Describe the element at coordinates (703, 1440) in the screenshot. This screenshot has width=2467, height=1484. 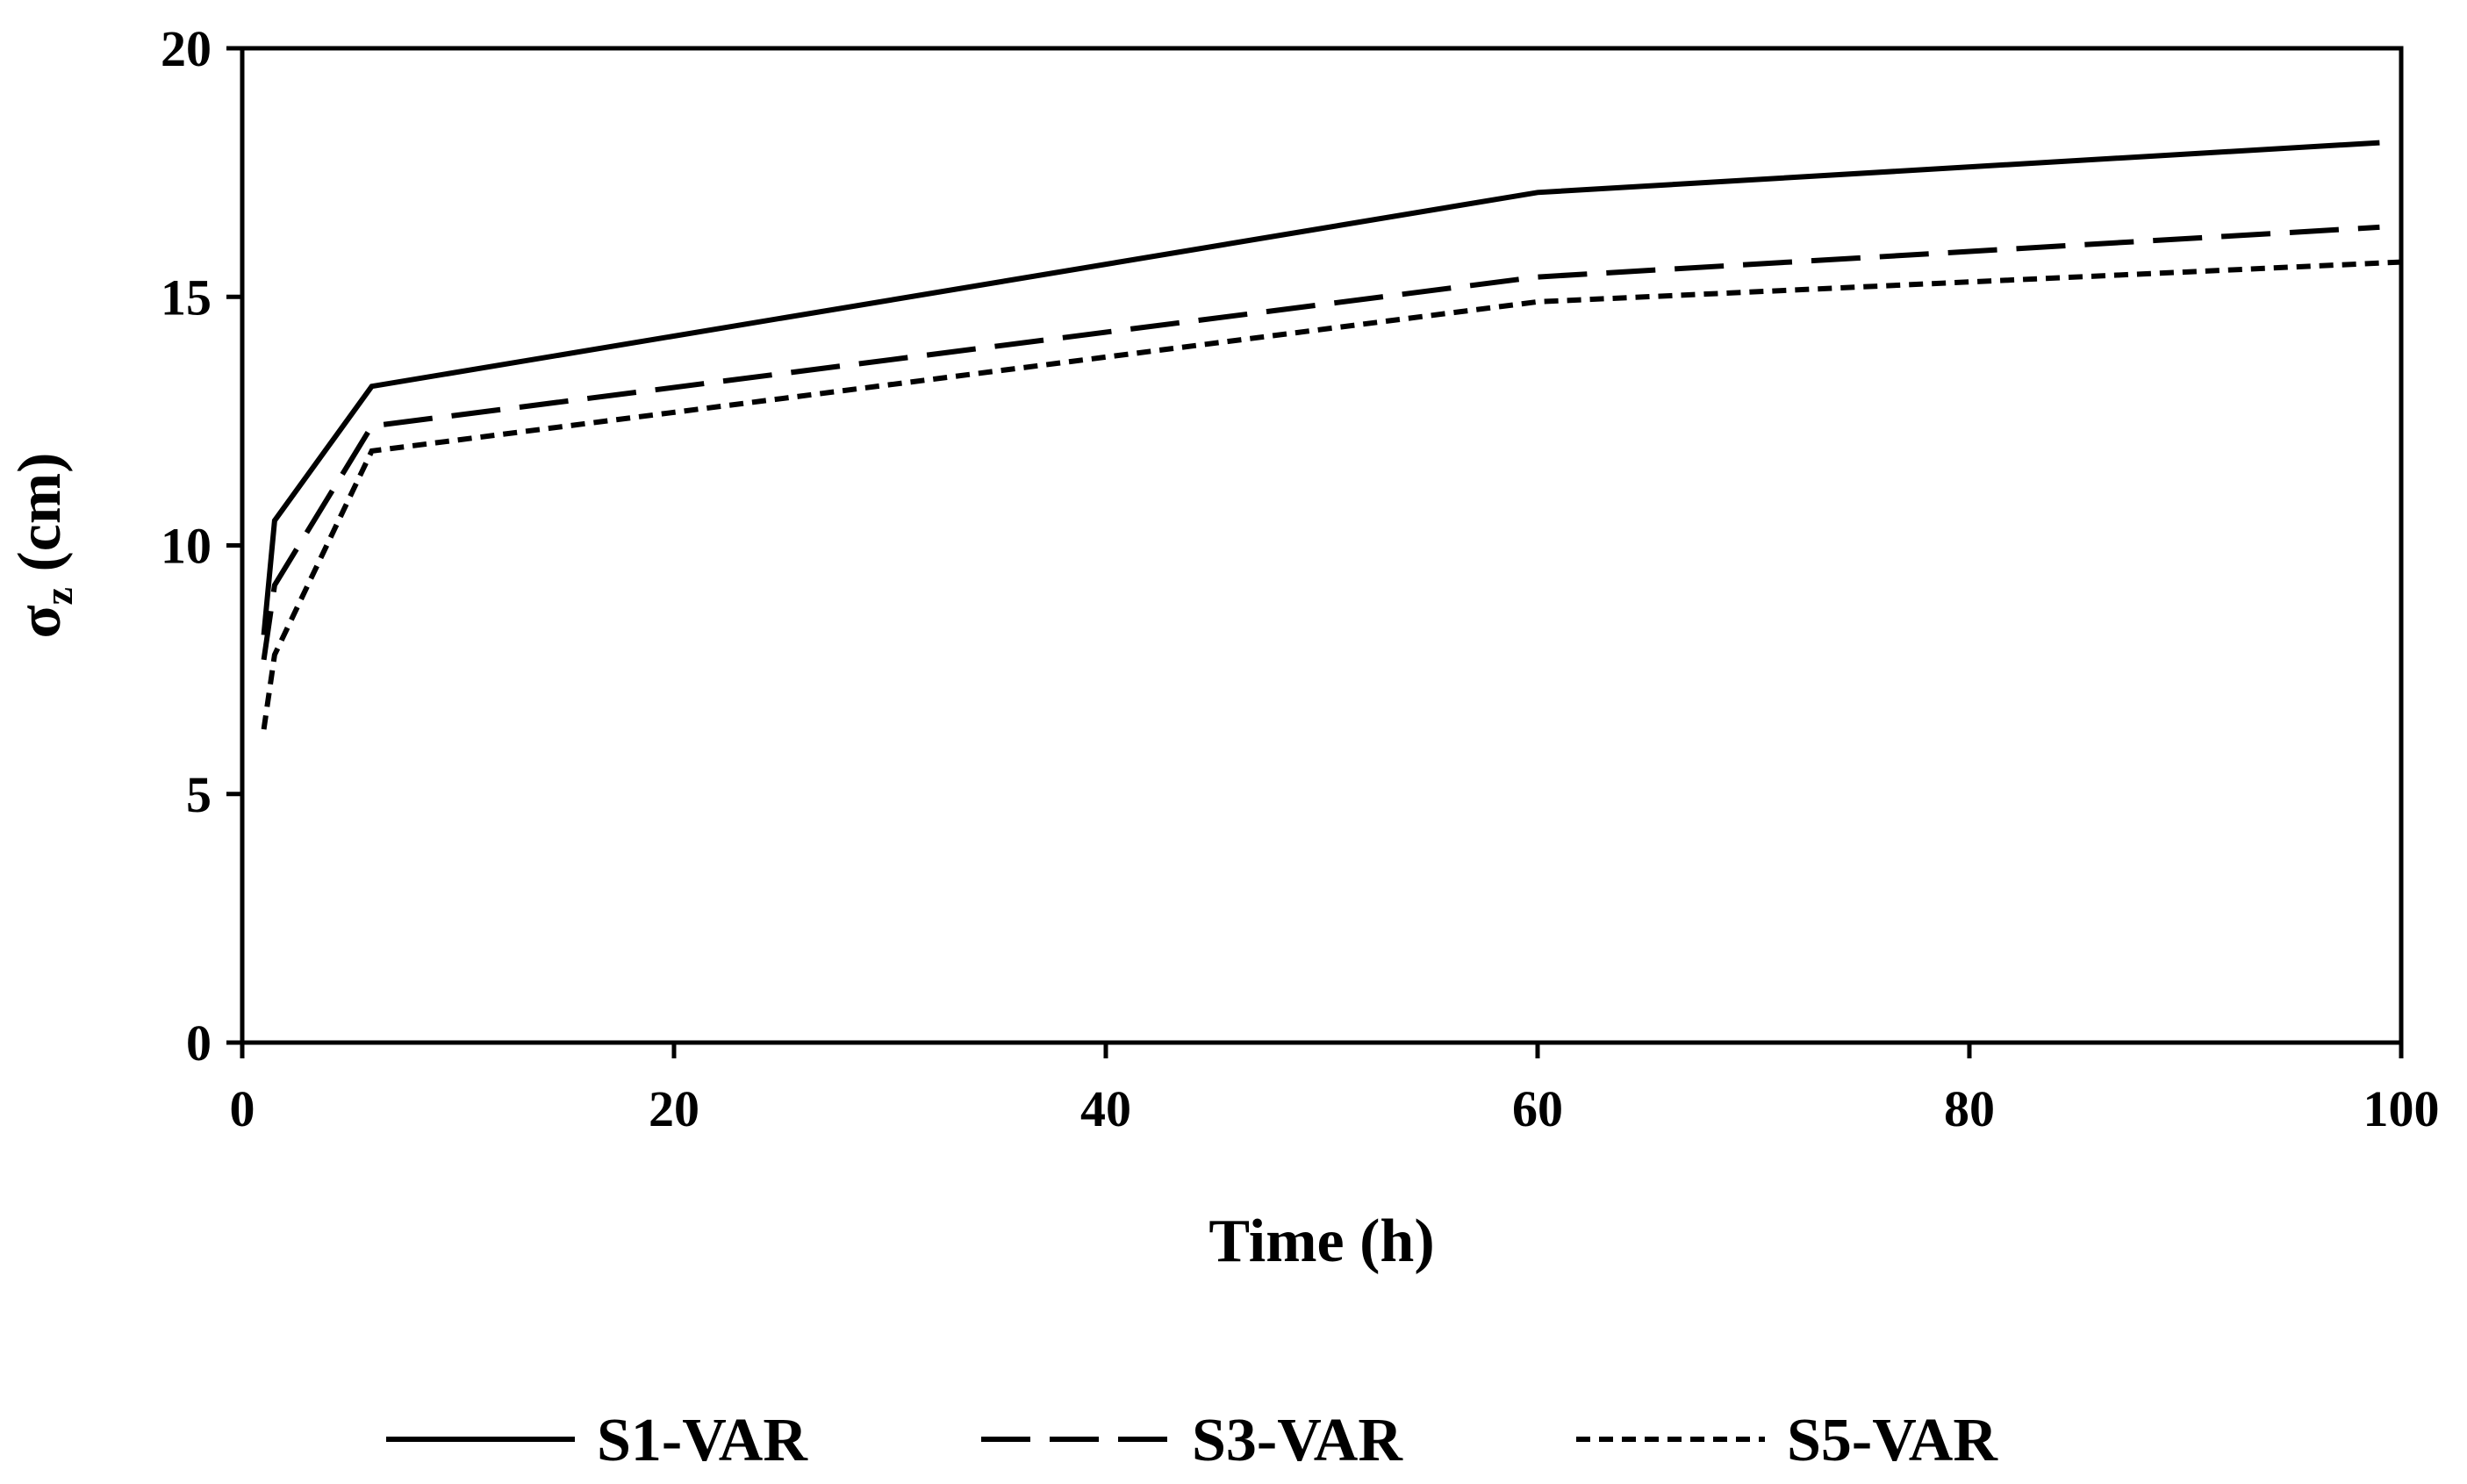
I see `legend-label-s1-var: S1-VAR` at that location.